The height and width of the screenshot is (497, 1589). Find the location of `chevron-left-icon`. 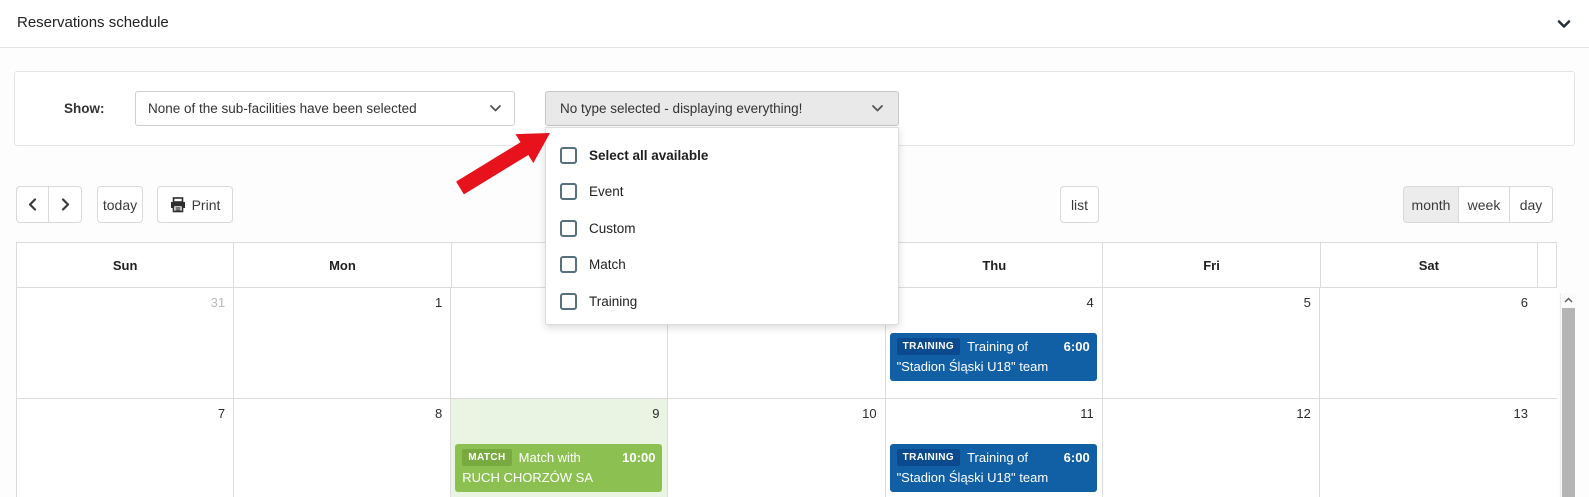

chevron-left-icon is located at coordinates (32, 204).